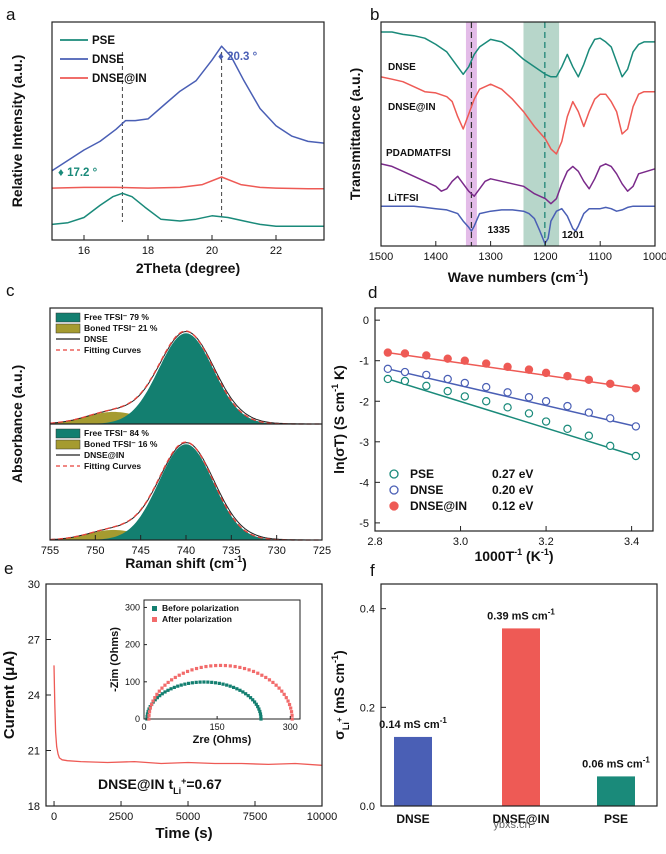 The image size is (666, 854). I want to click on series-label: DNSE@IN, so click(412, 107).